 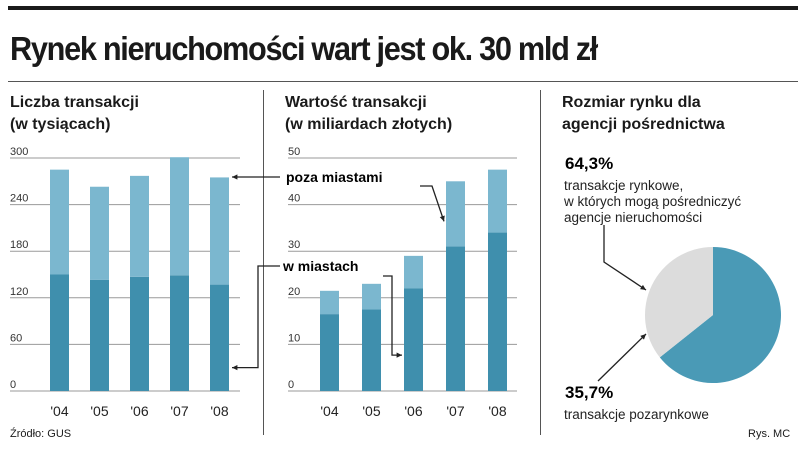 What do you see at coordinates (643, 337) in the screenshot?
I see `pie-pointer-2-head` at bounding box center [643, 337].